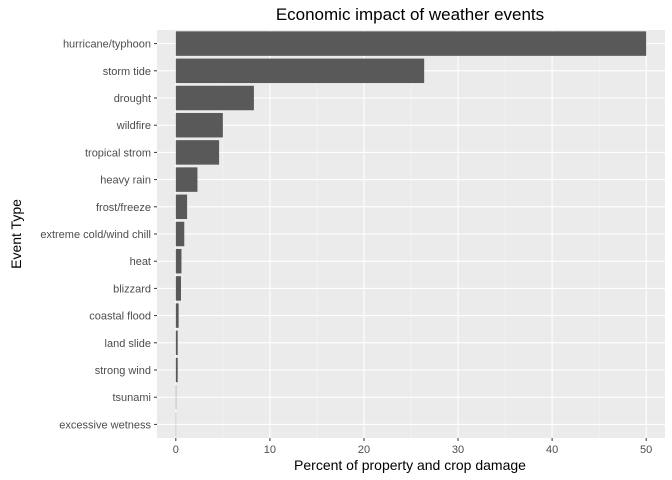 The height and width of the screenshot is (480, 672). What do you see at coordinates (105, 425) in the screenshot?
I see `y-tick-label: excessive wetness` at bounding box center [105, 425].